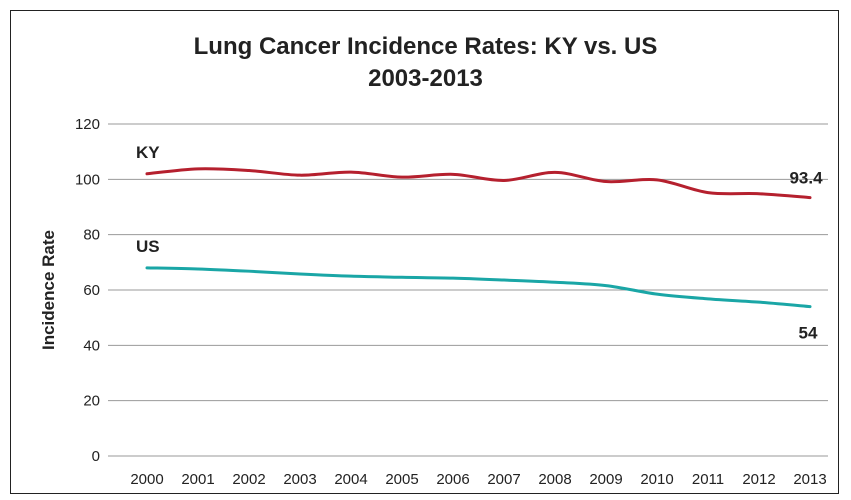 The width and height of the screenshot is (851, 500). Describe the element at coordinates (248, 479) in the screenshot. I see `x-tick-label-2002: 2002` at that location.